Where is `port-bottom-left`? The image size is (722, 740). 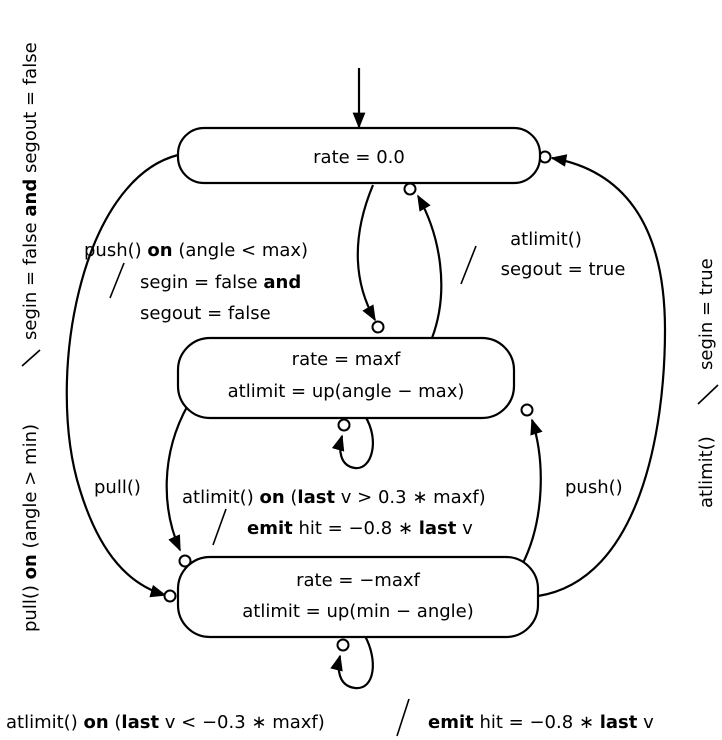
port-bottom-left is located at coordinates (170, 596).